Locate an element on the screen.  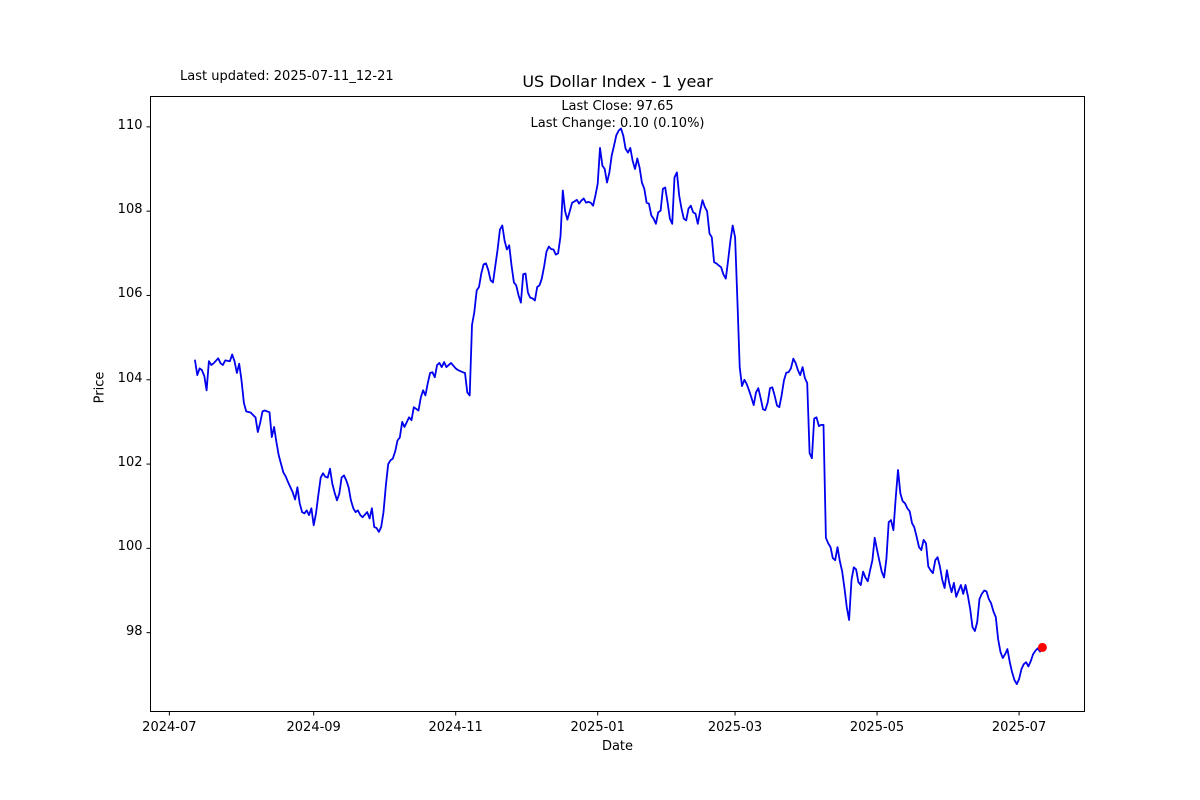
x-tick-label: 2025-05 is located at coordinates (877, 727).